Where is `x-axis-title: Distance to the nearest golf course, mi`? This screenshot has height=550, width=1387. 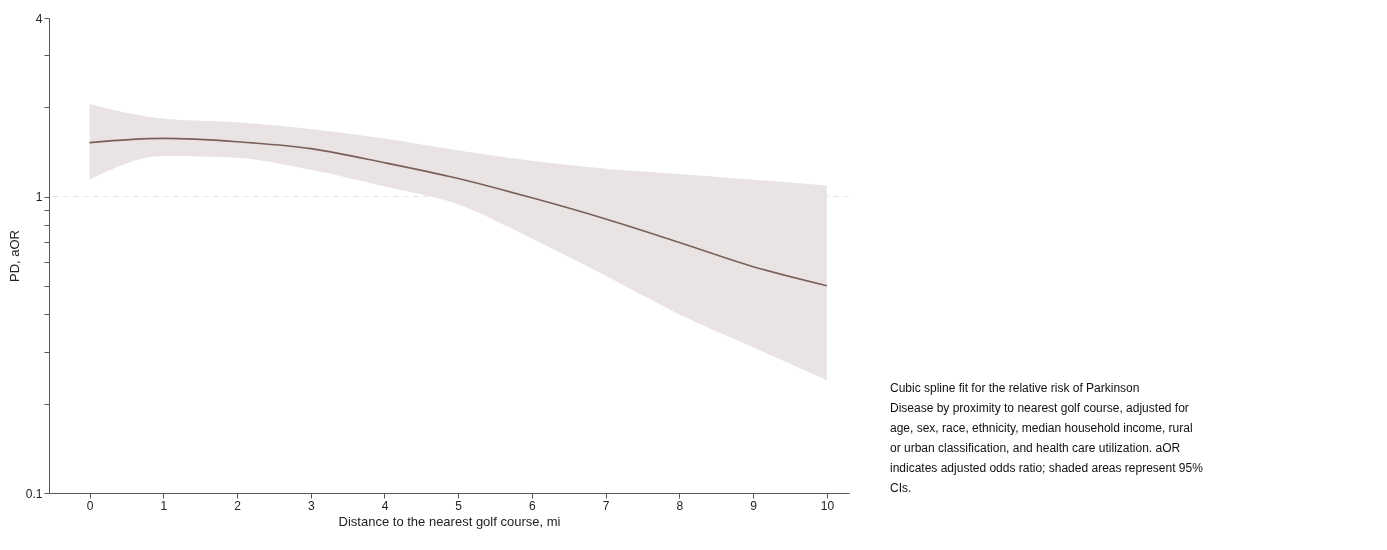
x-axis-title: Distance to the nearest golf course, mi is located at coordinates (449, 521).